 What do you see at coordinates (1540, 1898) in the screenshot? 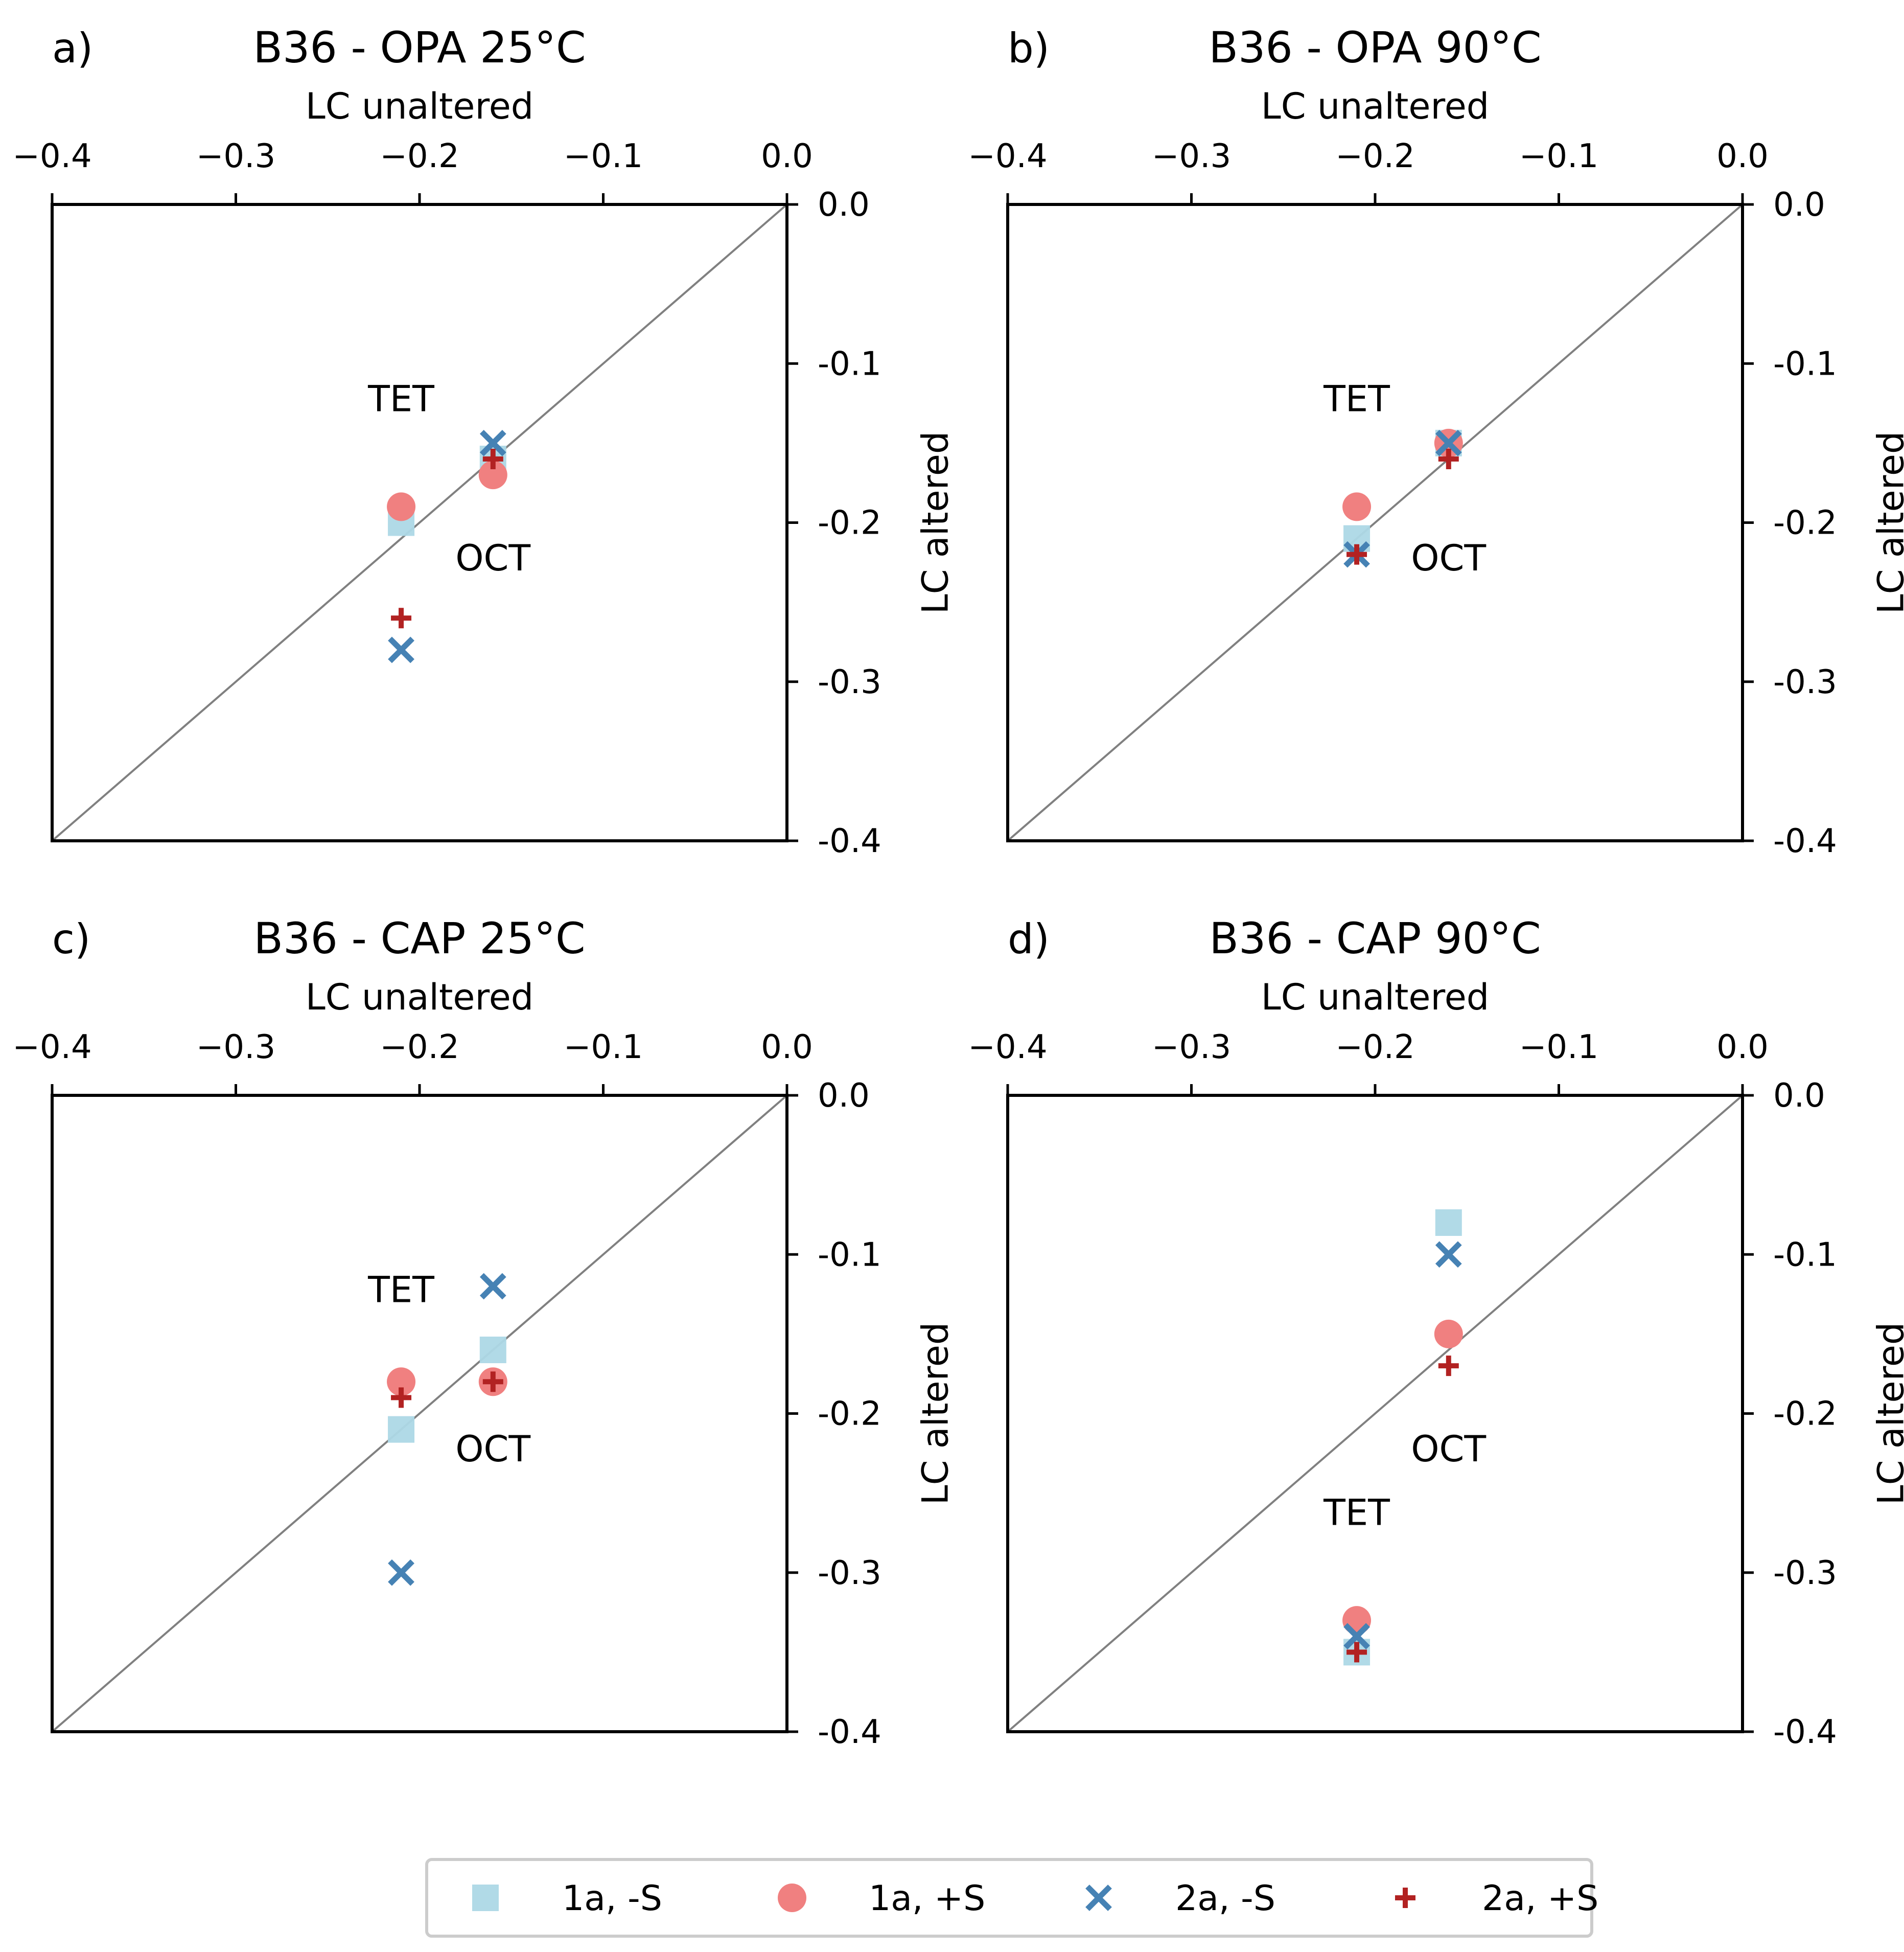
I see `legend-label: 2a, +S` at bounding box center [1540, 1898].